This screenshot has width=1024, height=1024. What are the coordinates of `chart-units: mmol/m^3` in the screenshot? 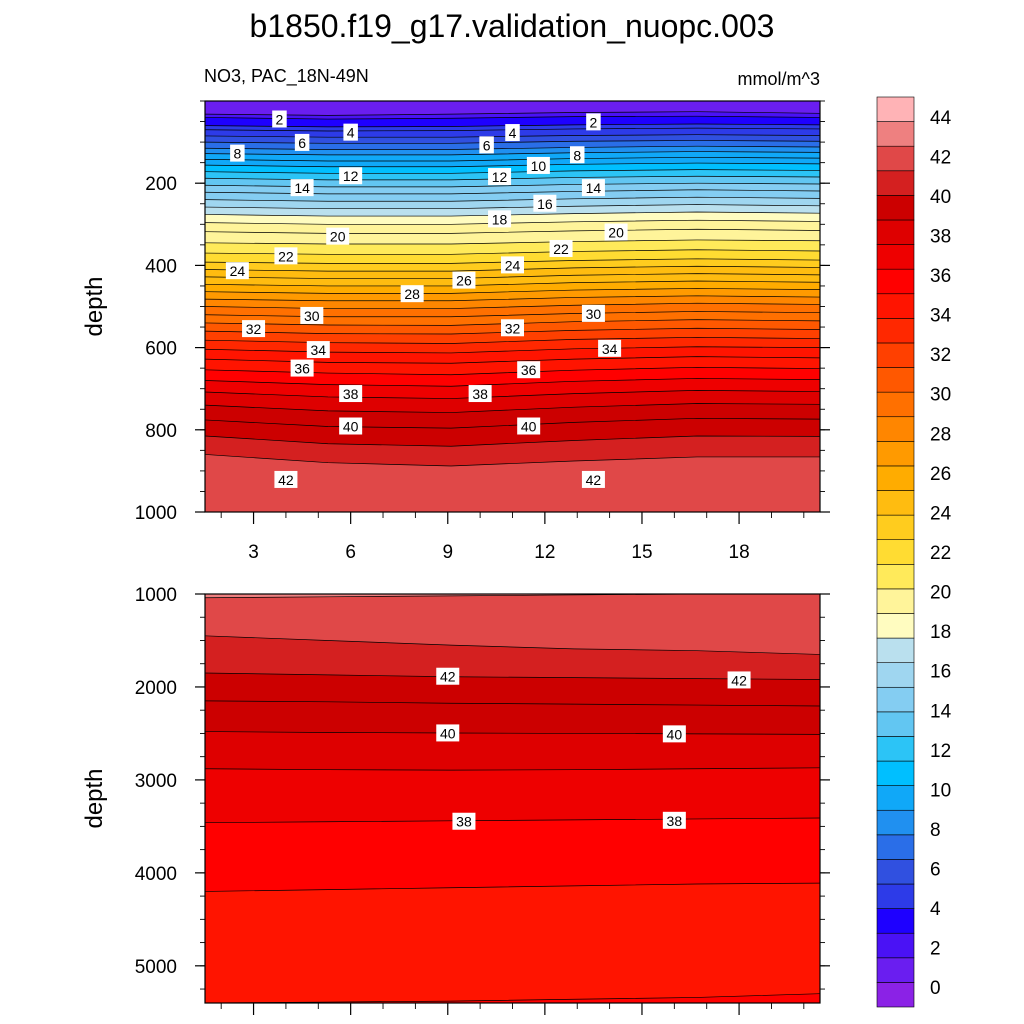 It's located at (779, 79).